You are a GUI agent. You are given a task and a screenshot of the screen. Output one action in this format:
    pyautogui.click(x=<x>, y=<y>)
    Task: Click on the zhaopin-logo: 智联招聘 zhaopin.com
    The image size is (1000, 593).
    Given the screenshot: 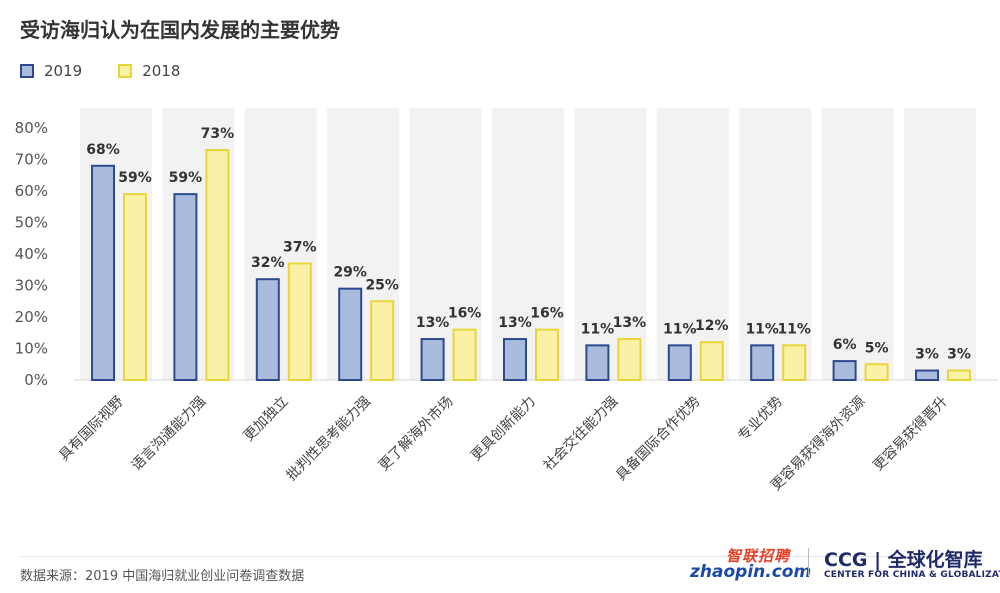 What is the action you would take?
    pyautogui.click(x=750, y=563)
    